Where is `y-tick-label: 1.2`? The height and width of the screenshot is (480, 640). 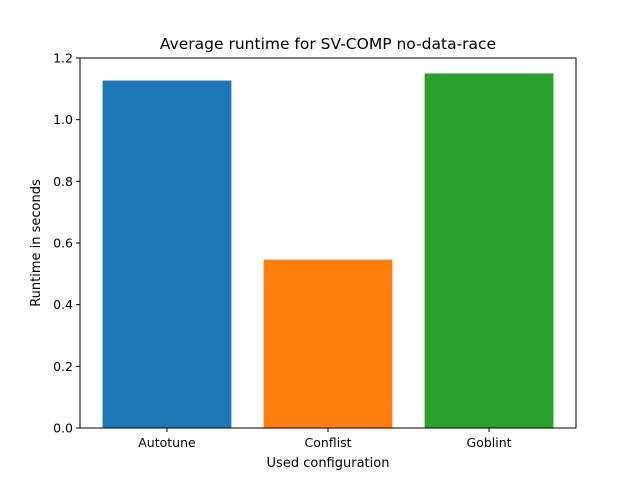 y-tick-label: 1.2 is located at coordinates (63, 58).